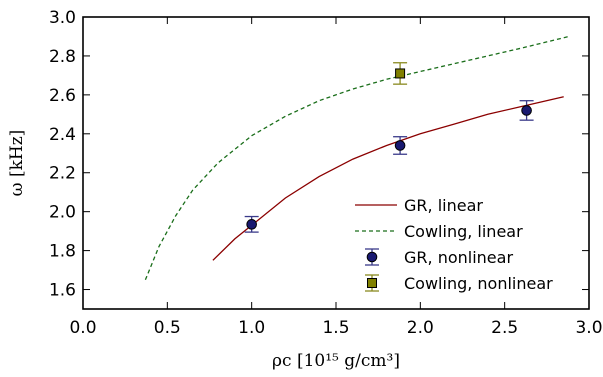 The height and width of the screenshot is (377, 603). I want to click on x-tick-label: 0.0, so click(82, 328).